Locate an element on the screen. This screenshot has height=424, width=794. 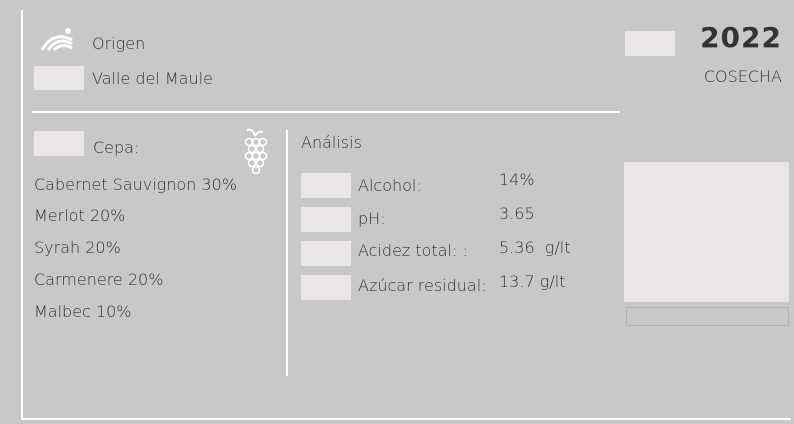
analysis-label: Alcohol: is located at coordinates (390, 185).